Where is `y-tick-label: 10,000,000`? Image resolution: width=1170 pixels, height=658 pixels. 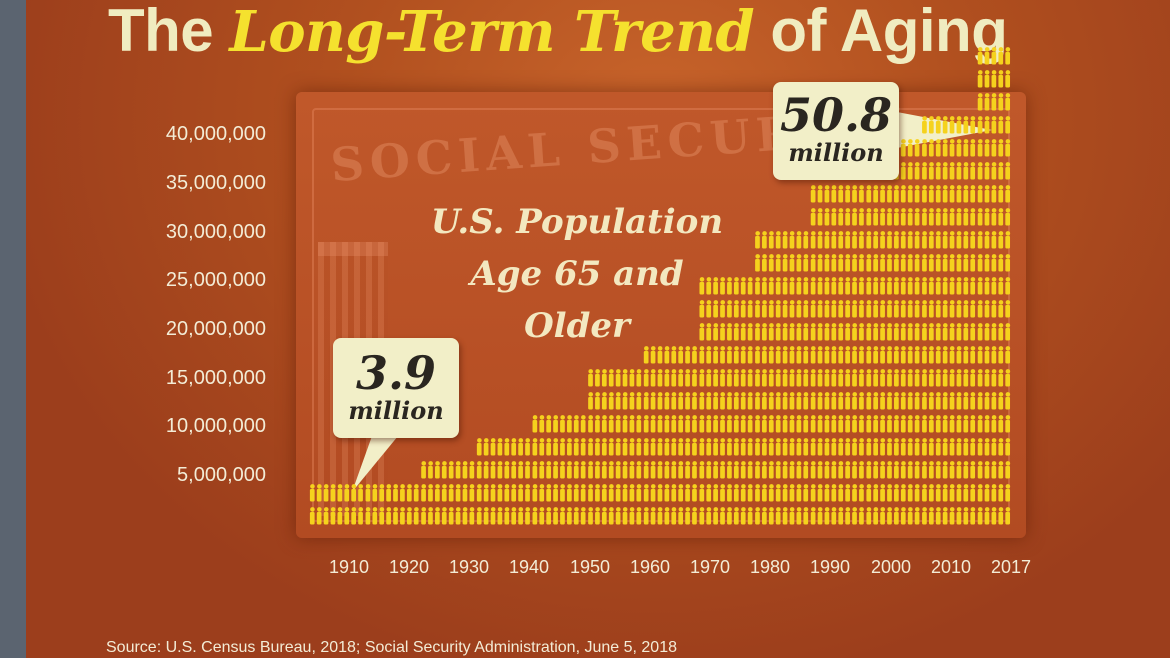
y-tick-label: 10,000,000 is located at coordinates (215, 426).